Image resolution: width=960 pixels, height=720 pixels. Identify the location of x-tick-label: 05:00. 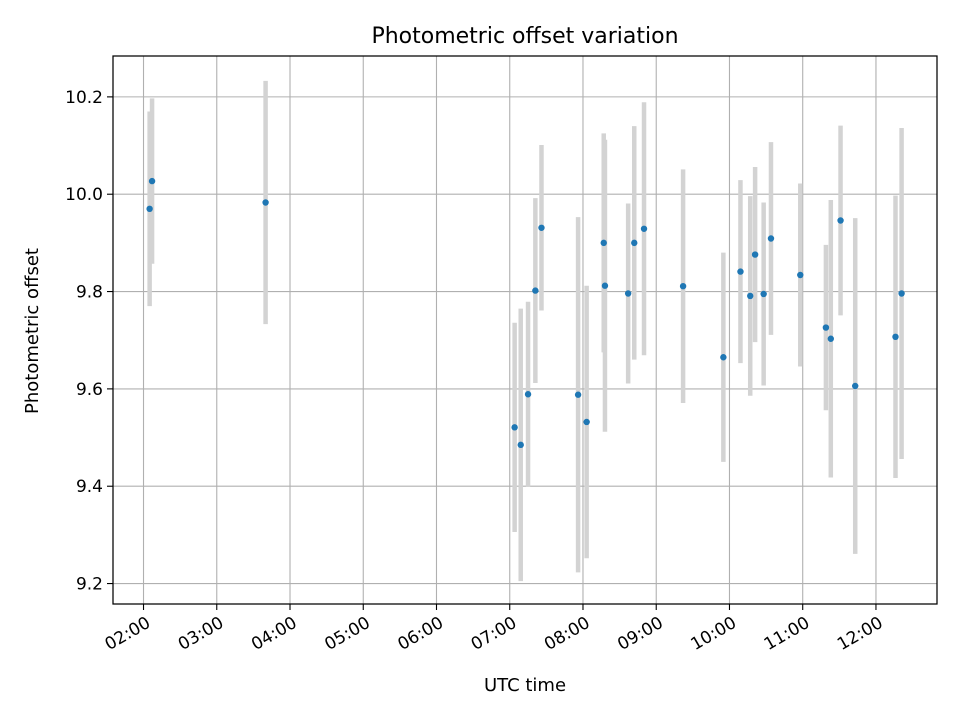
(347, 634).